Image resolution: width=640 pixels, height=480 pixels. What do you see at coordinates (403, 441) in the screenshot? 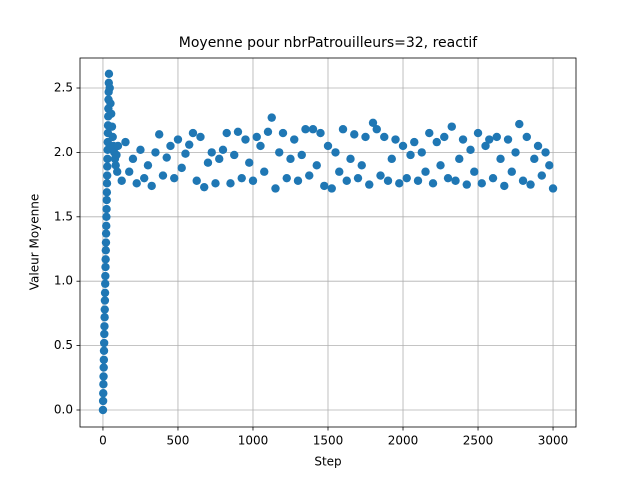
I see `x-tick-label: 2000` at bounding box center [403, 441].